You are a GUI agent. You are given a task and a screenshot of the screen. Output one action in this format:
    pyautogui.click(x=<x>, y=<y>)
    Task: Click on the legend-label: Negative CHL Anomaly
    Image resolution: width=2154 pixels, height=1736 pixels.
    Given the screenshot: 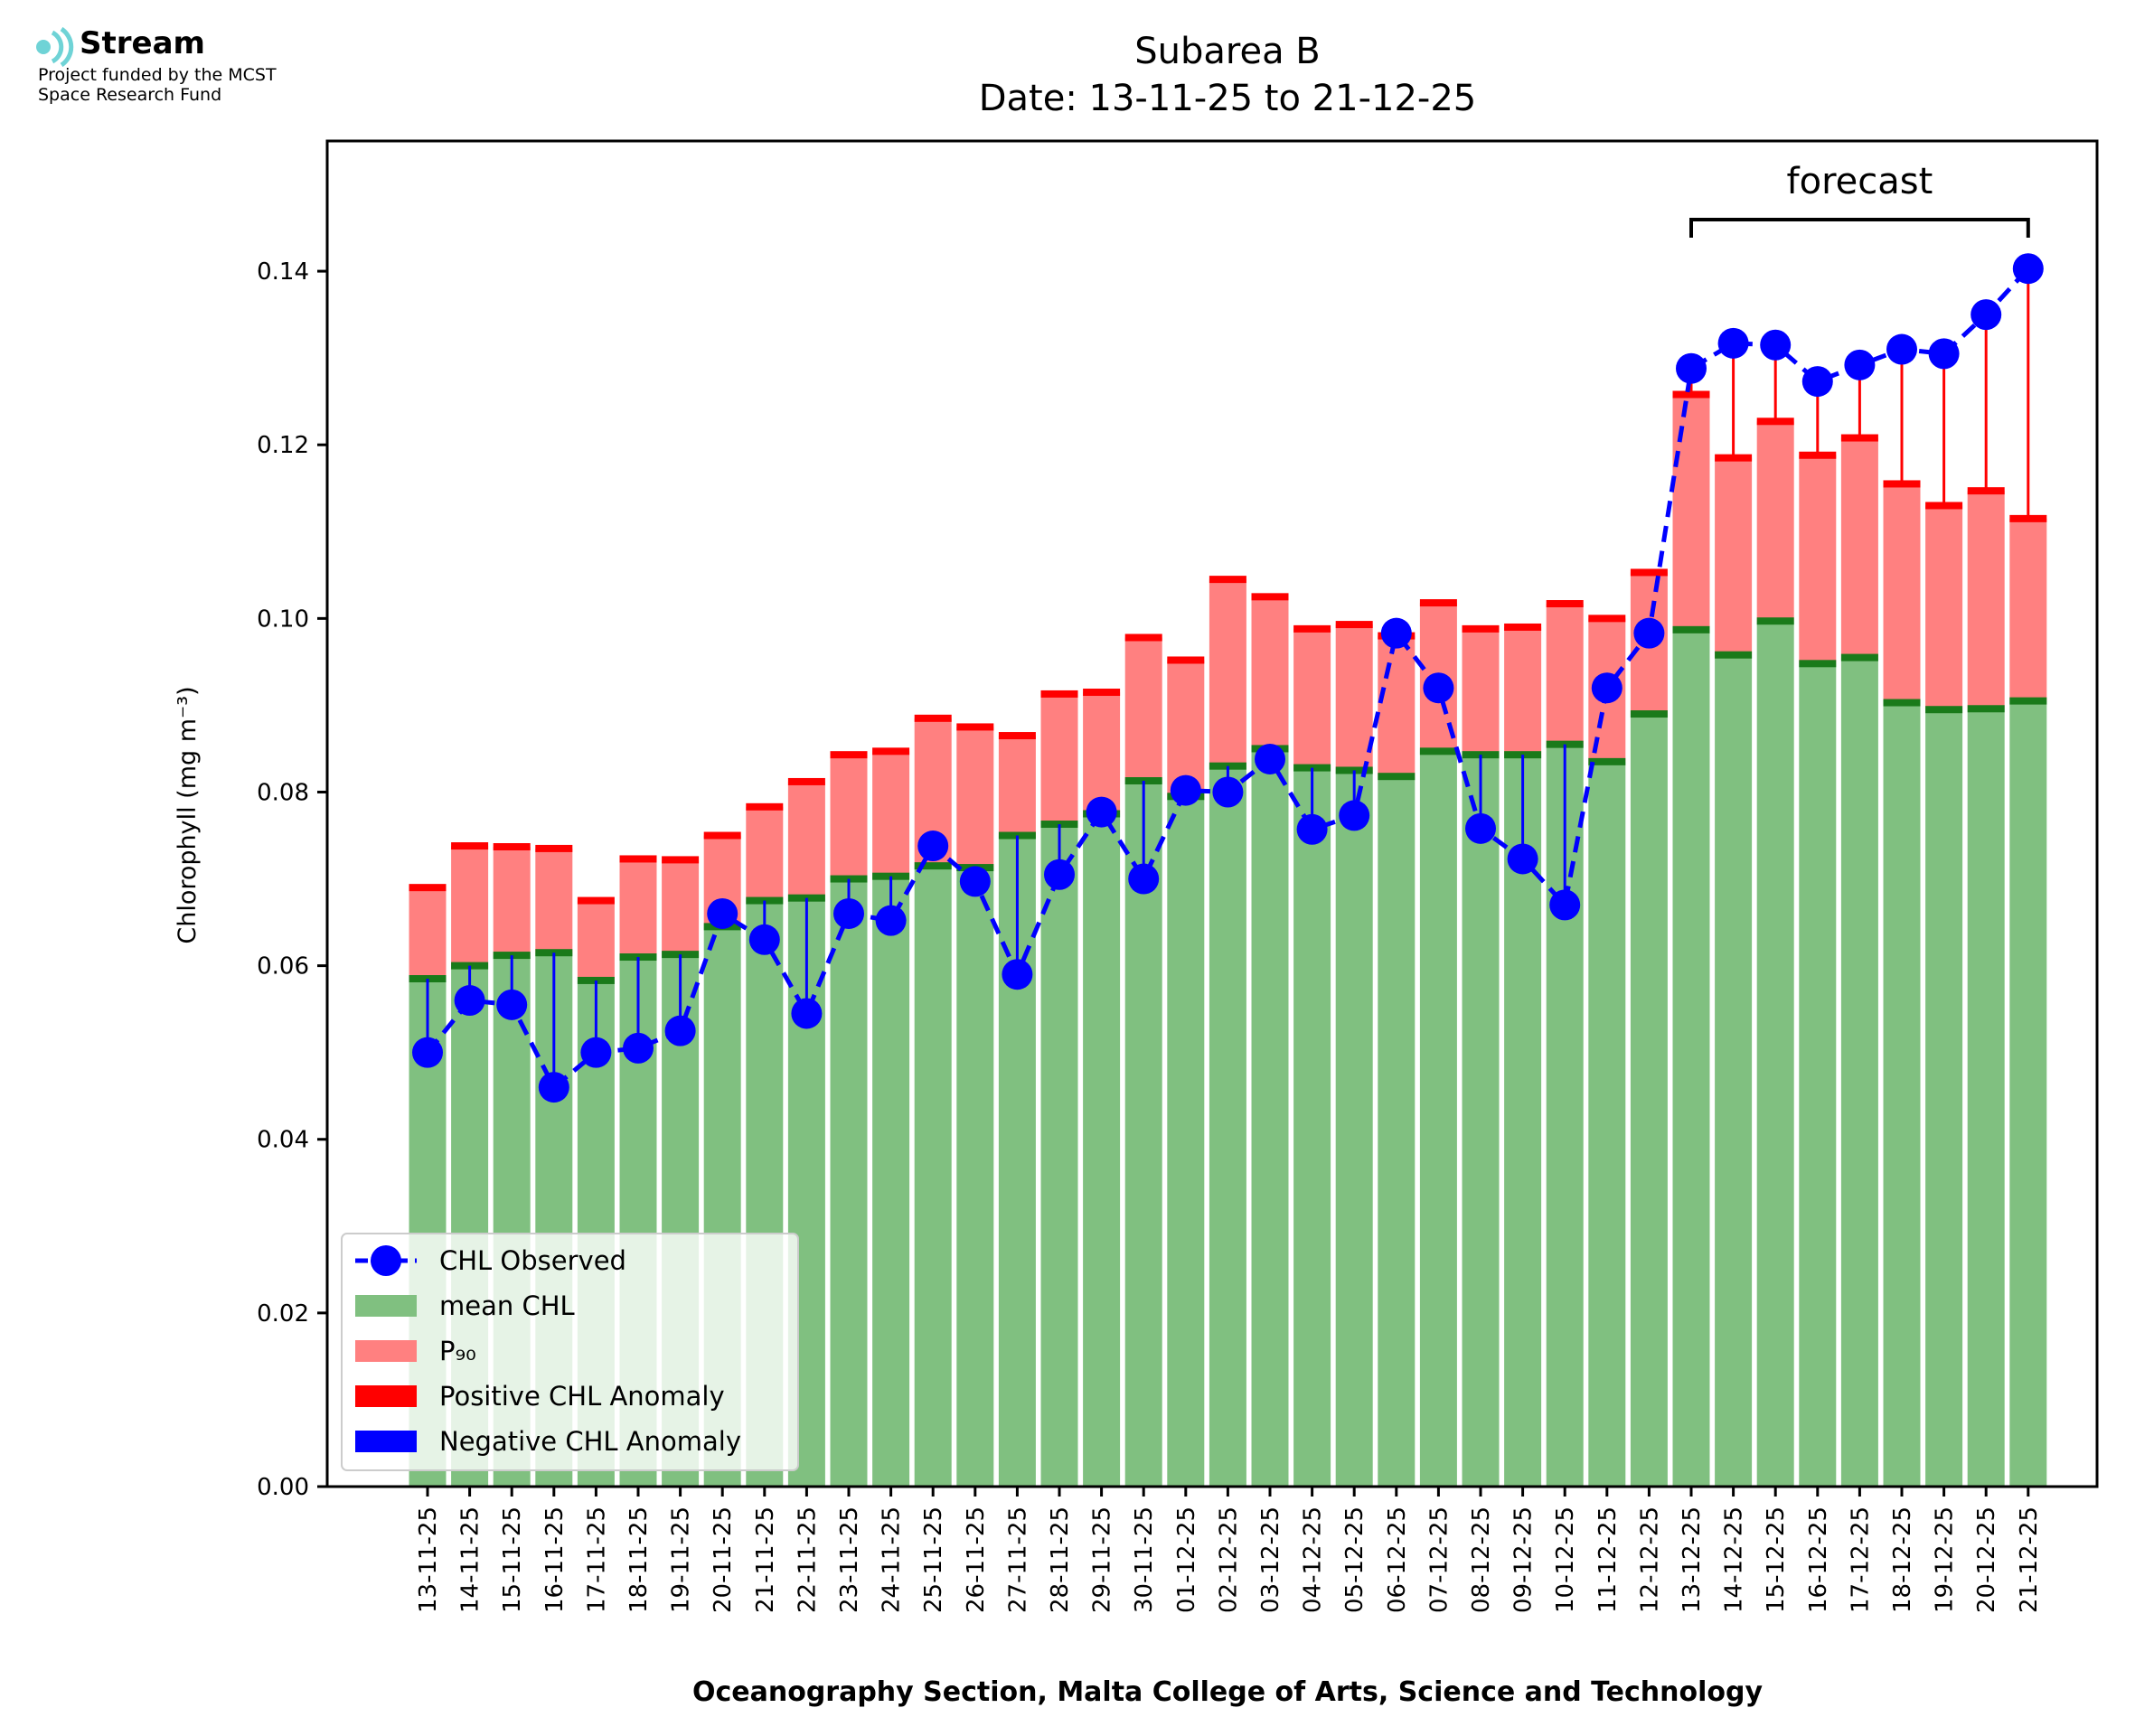 What is the action you would take?
    pyautogui.click(x=590, y=1441)
    